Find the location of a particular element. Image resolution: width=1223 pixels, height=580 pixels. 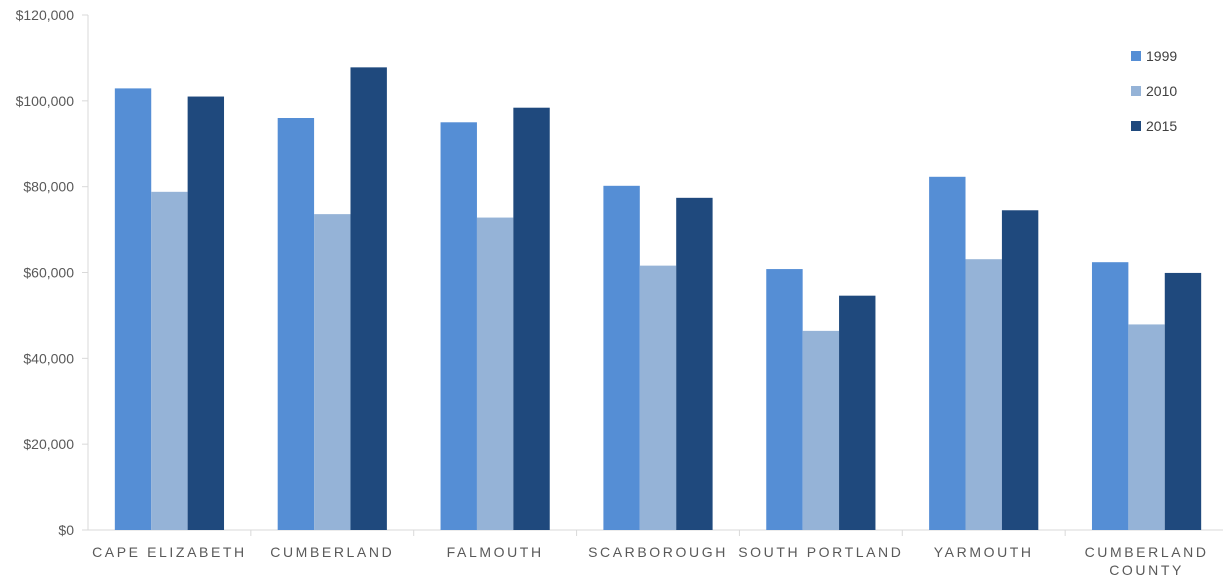

category-label: SOUTH PORTLAND is located at coordinates (820, 552).